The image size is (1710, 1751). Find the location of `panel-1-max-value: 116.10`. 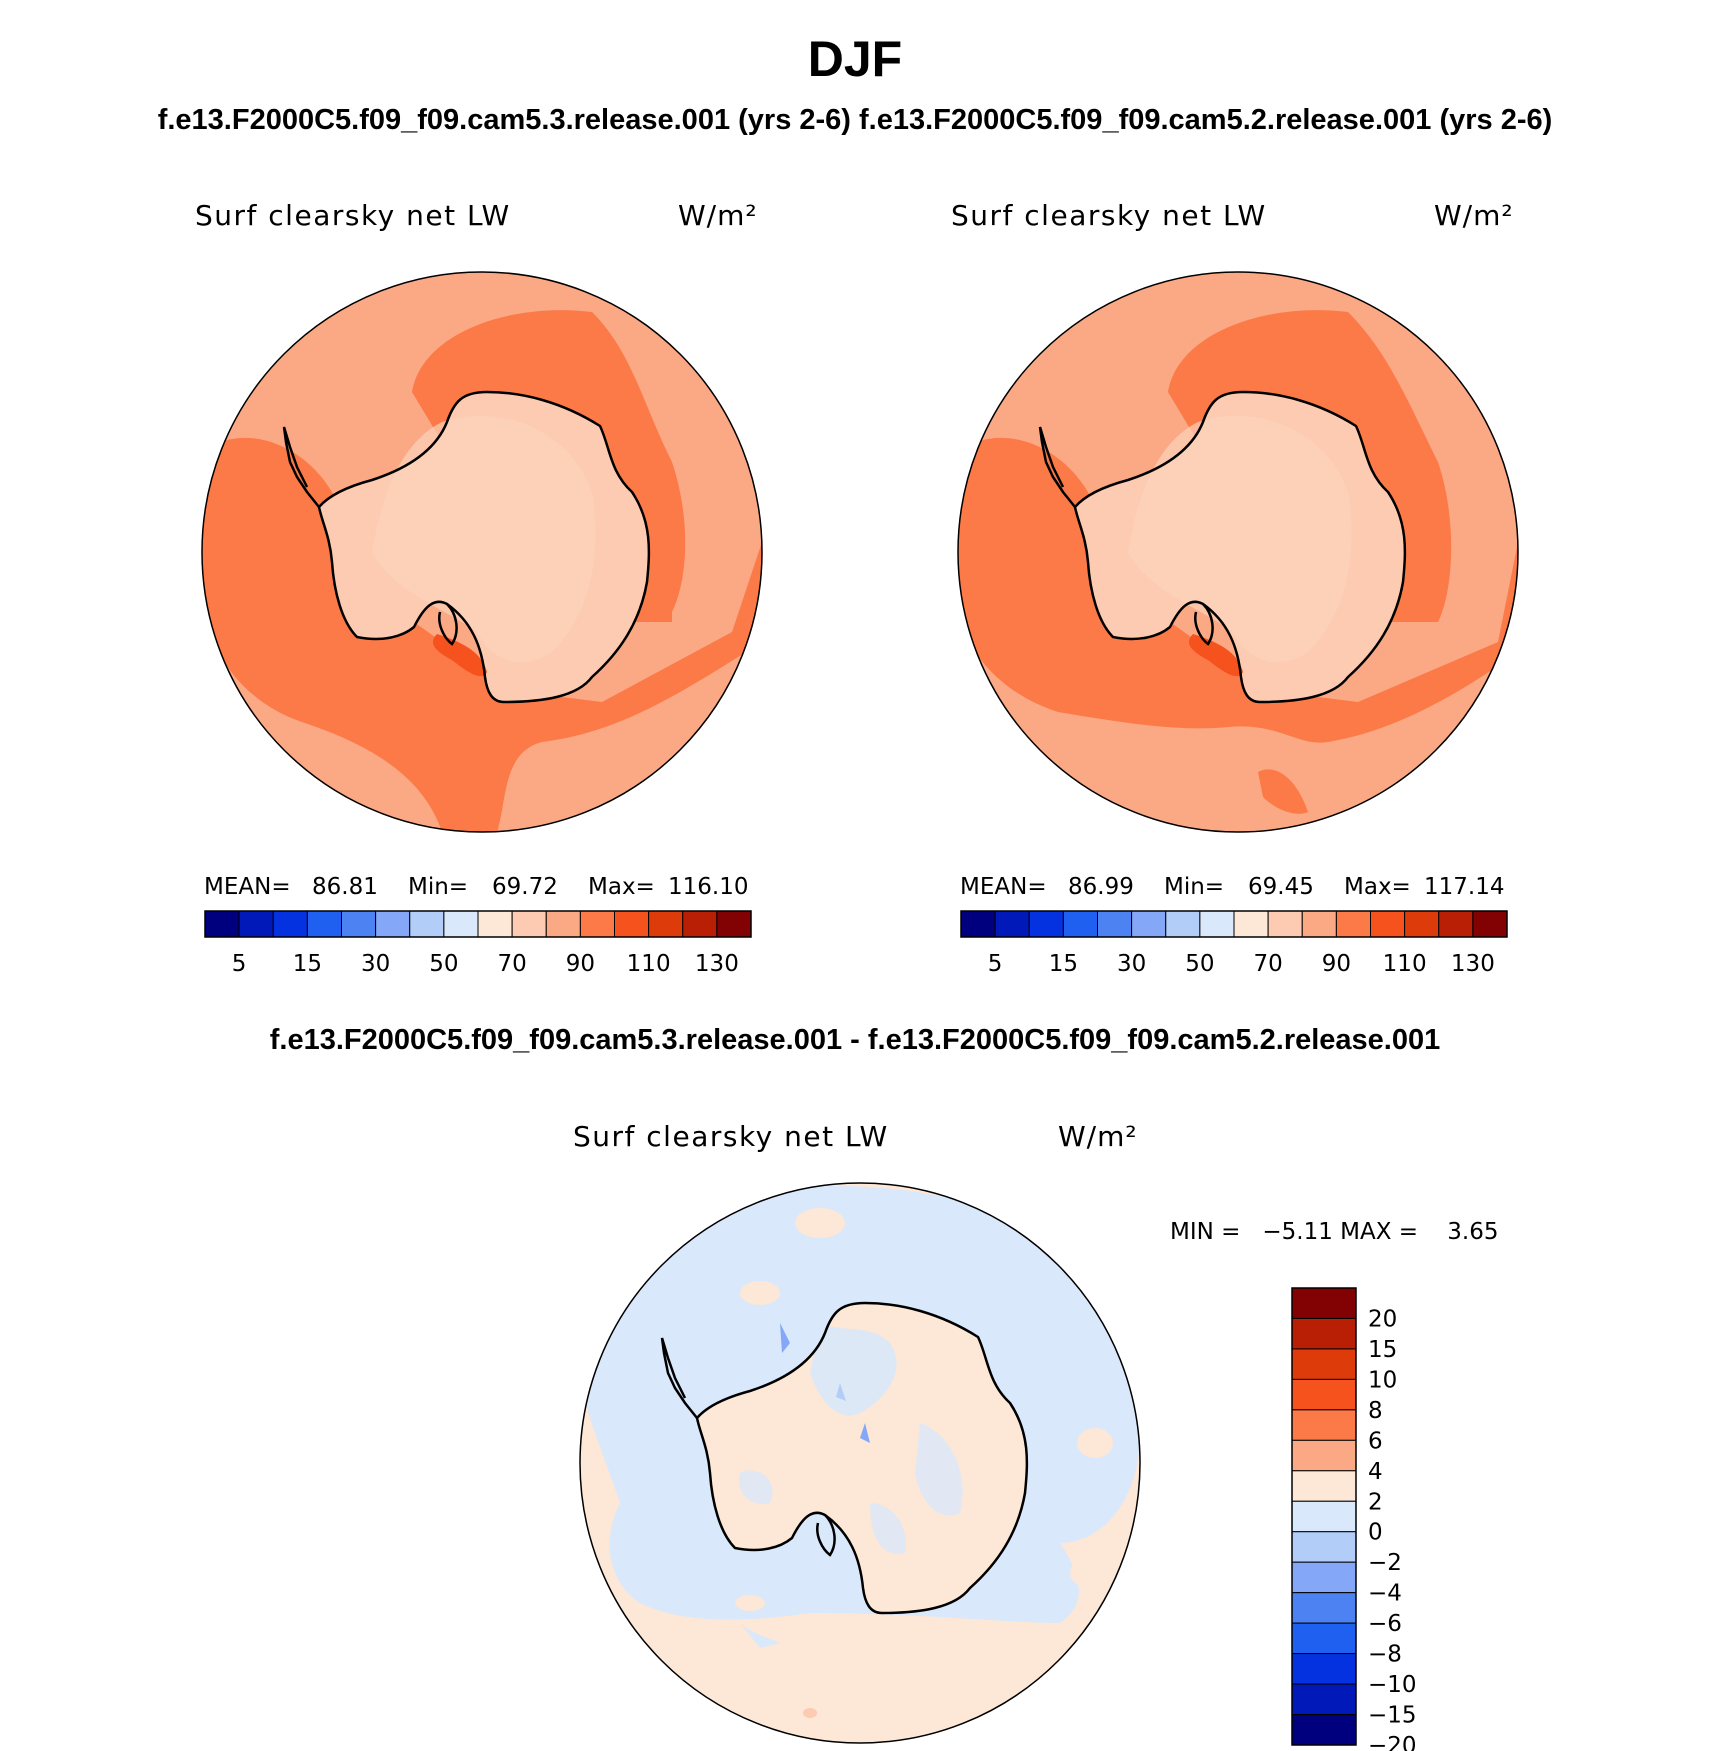

panel-1-max-value: 116.10 is located at coordinates (708, 887).